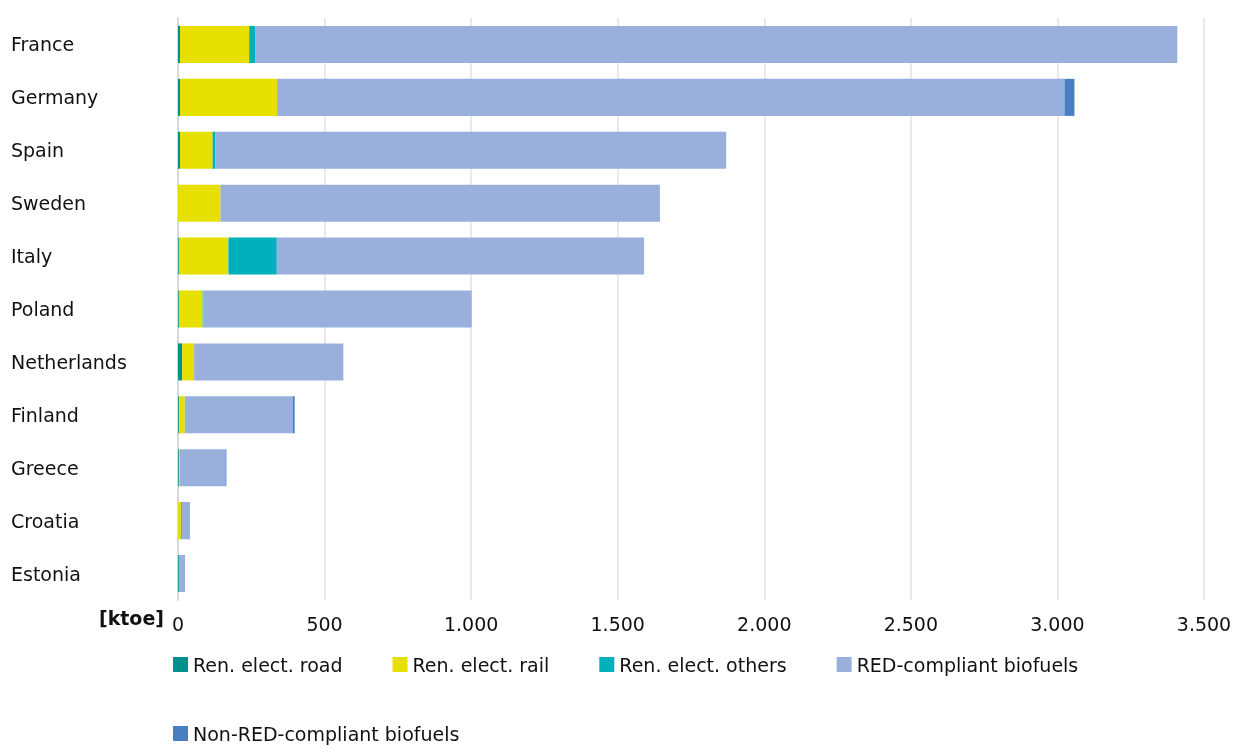  What do you see at coordinates (703, 664) in the screenshot?
I see `legend-label: Ren. elect. others` at bounding box center [703, 664].